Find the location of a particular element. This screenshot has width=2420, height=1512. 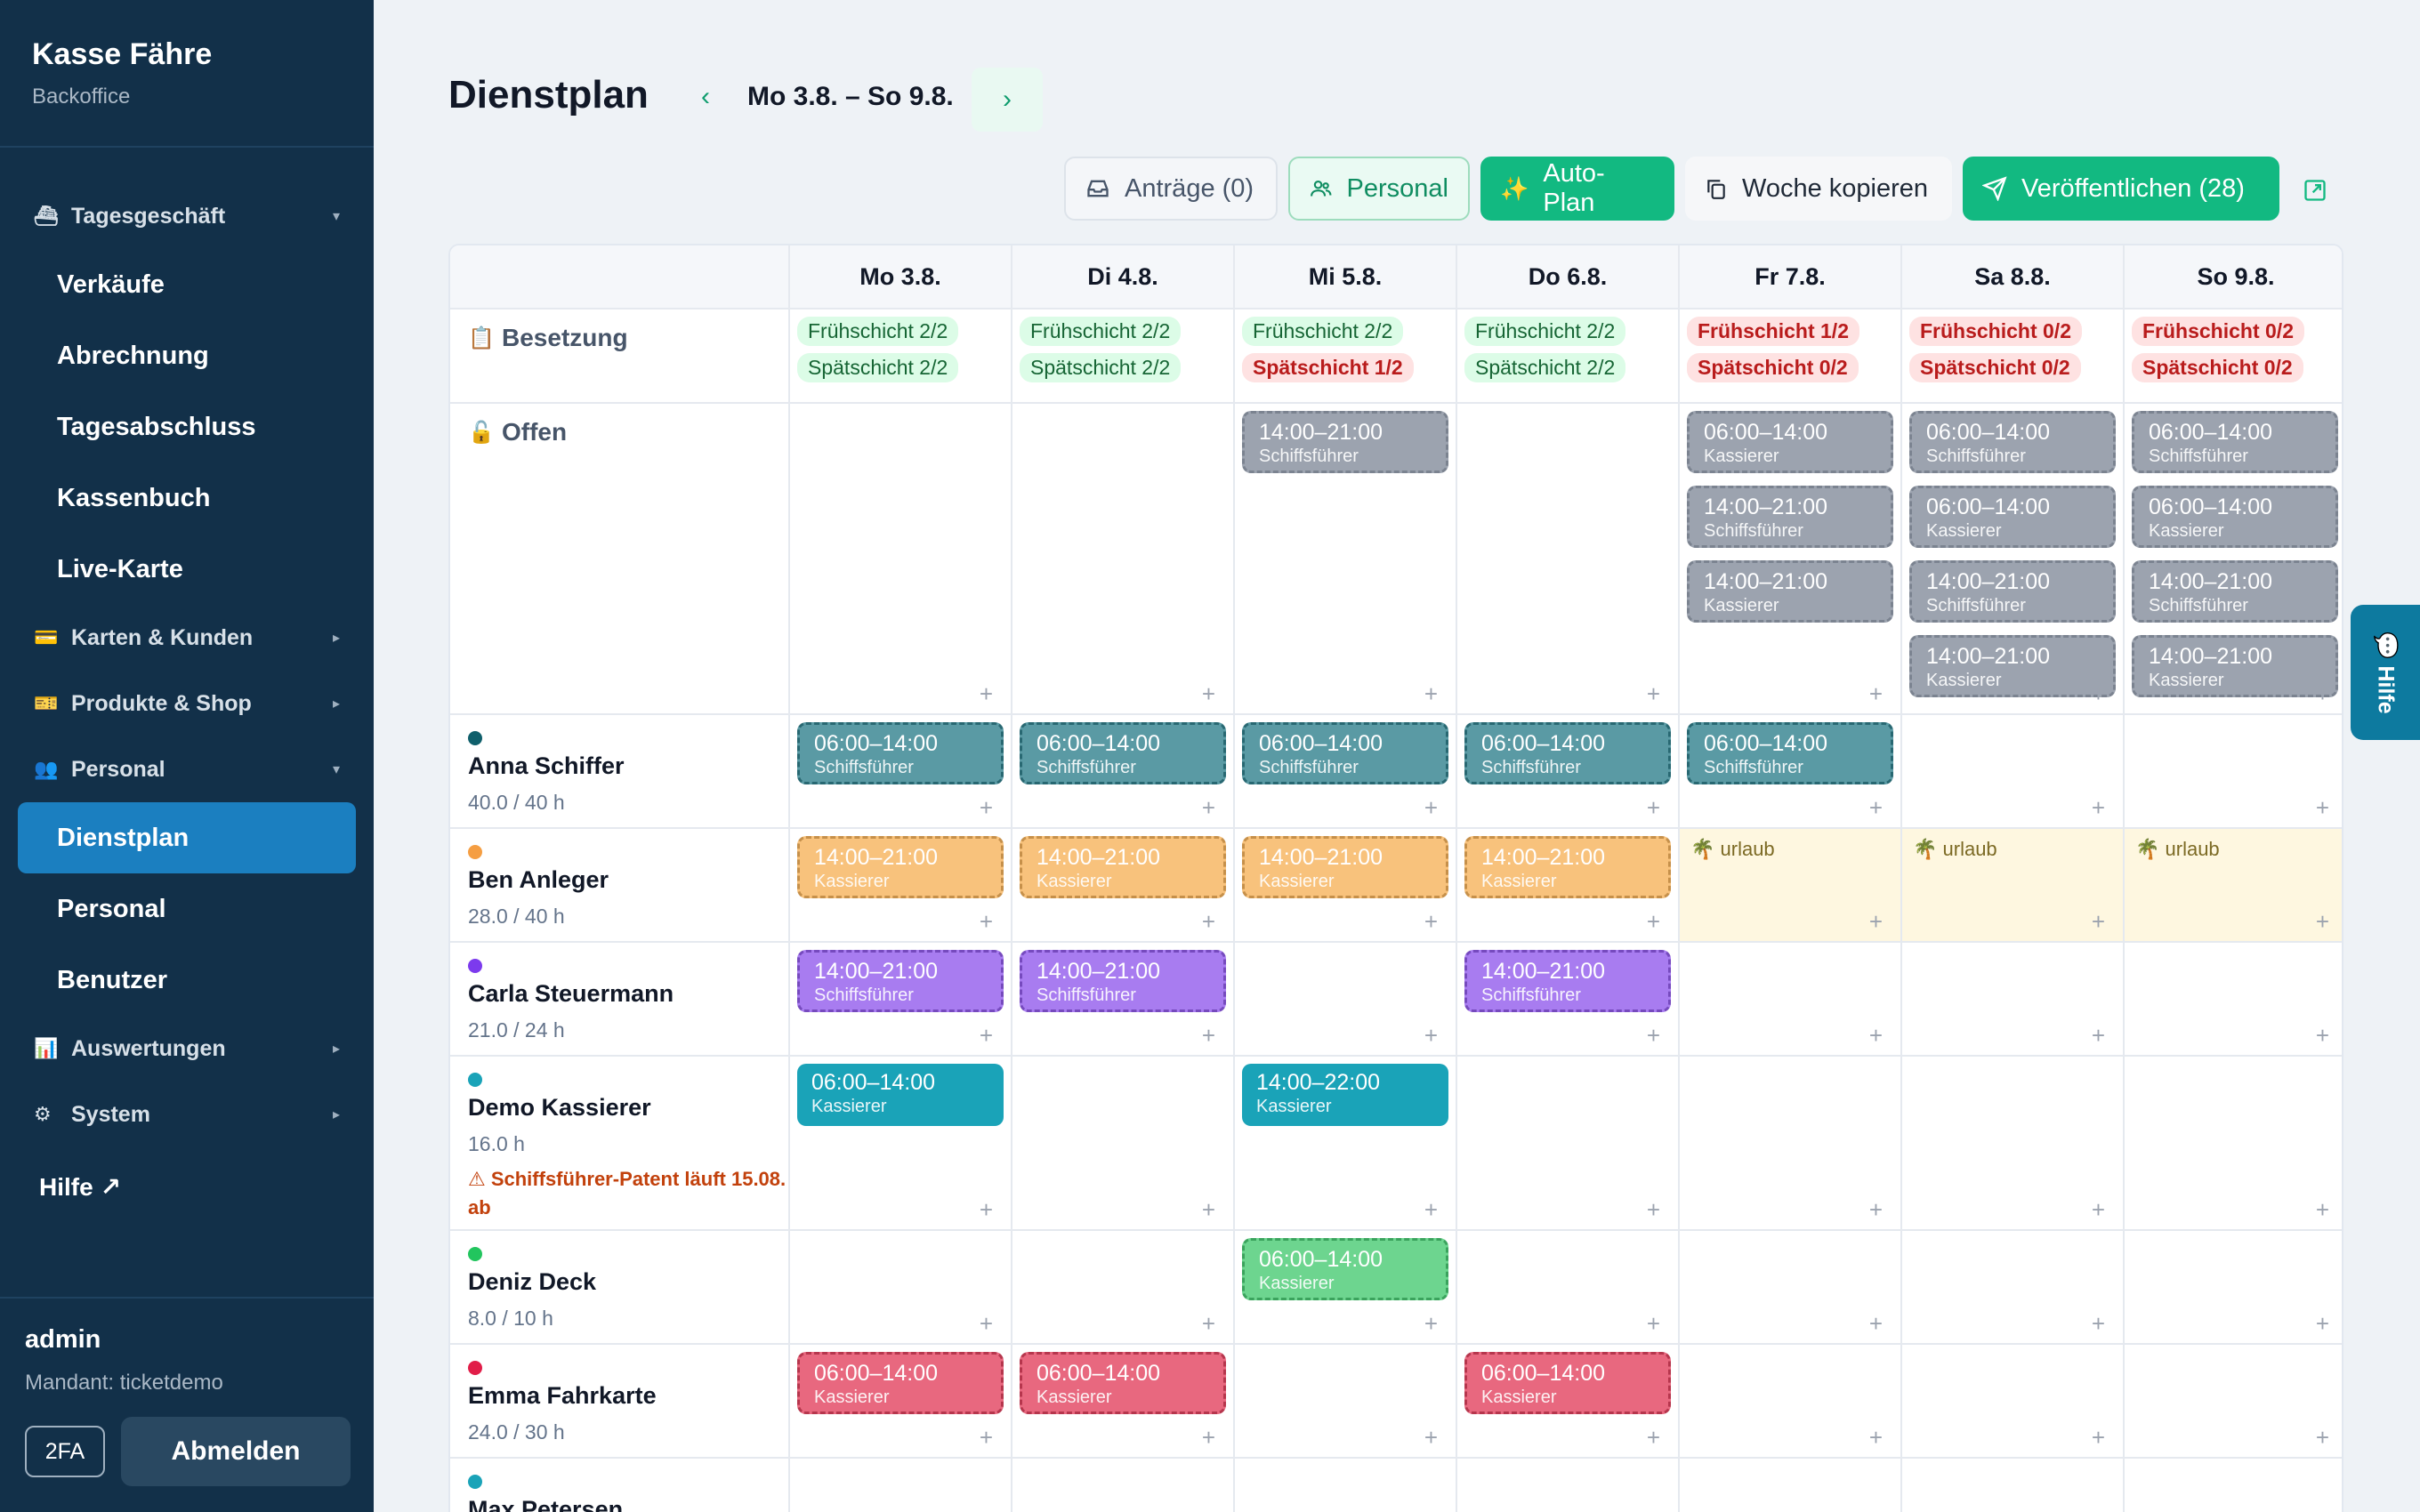

sidebar-item: Benutzer is located at coordinates (112, 980).